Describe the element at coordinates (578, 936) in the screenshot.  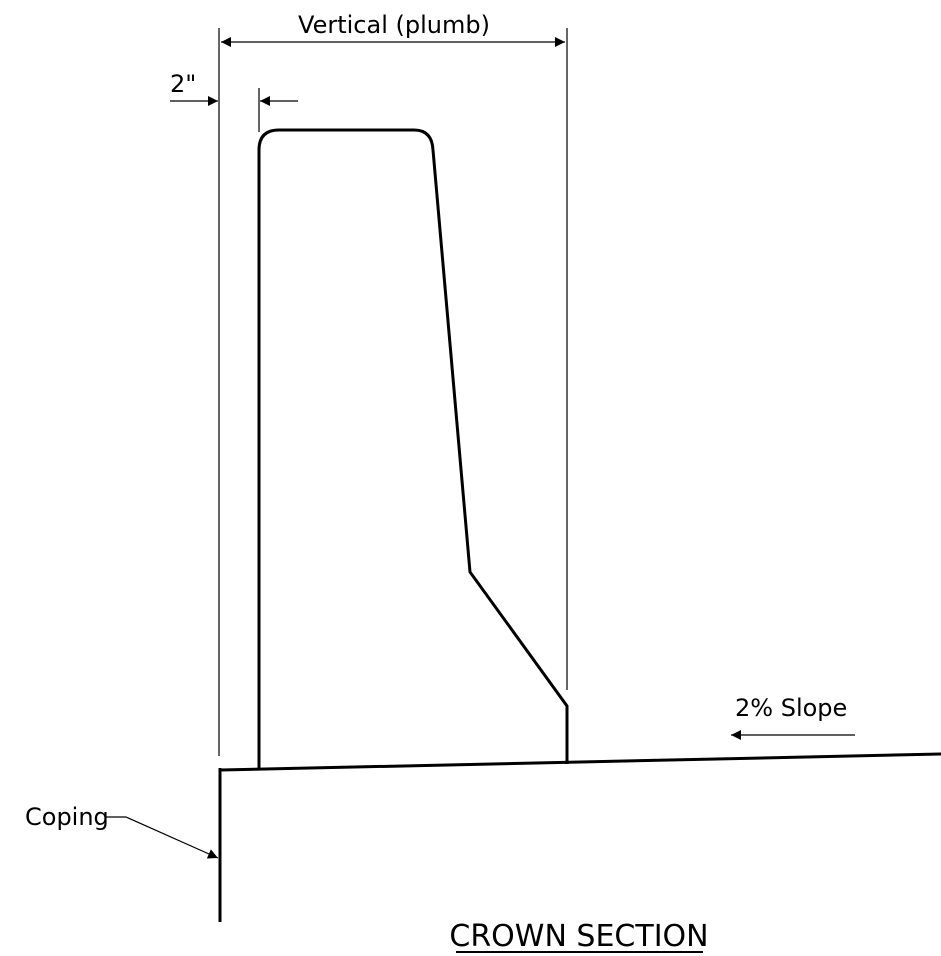
I see `section-title: CROWN SECTION` at that location.